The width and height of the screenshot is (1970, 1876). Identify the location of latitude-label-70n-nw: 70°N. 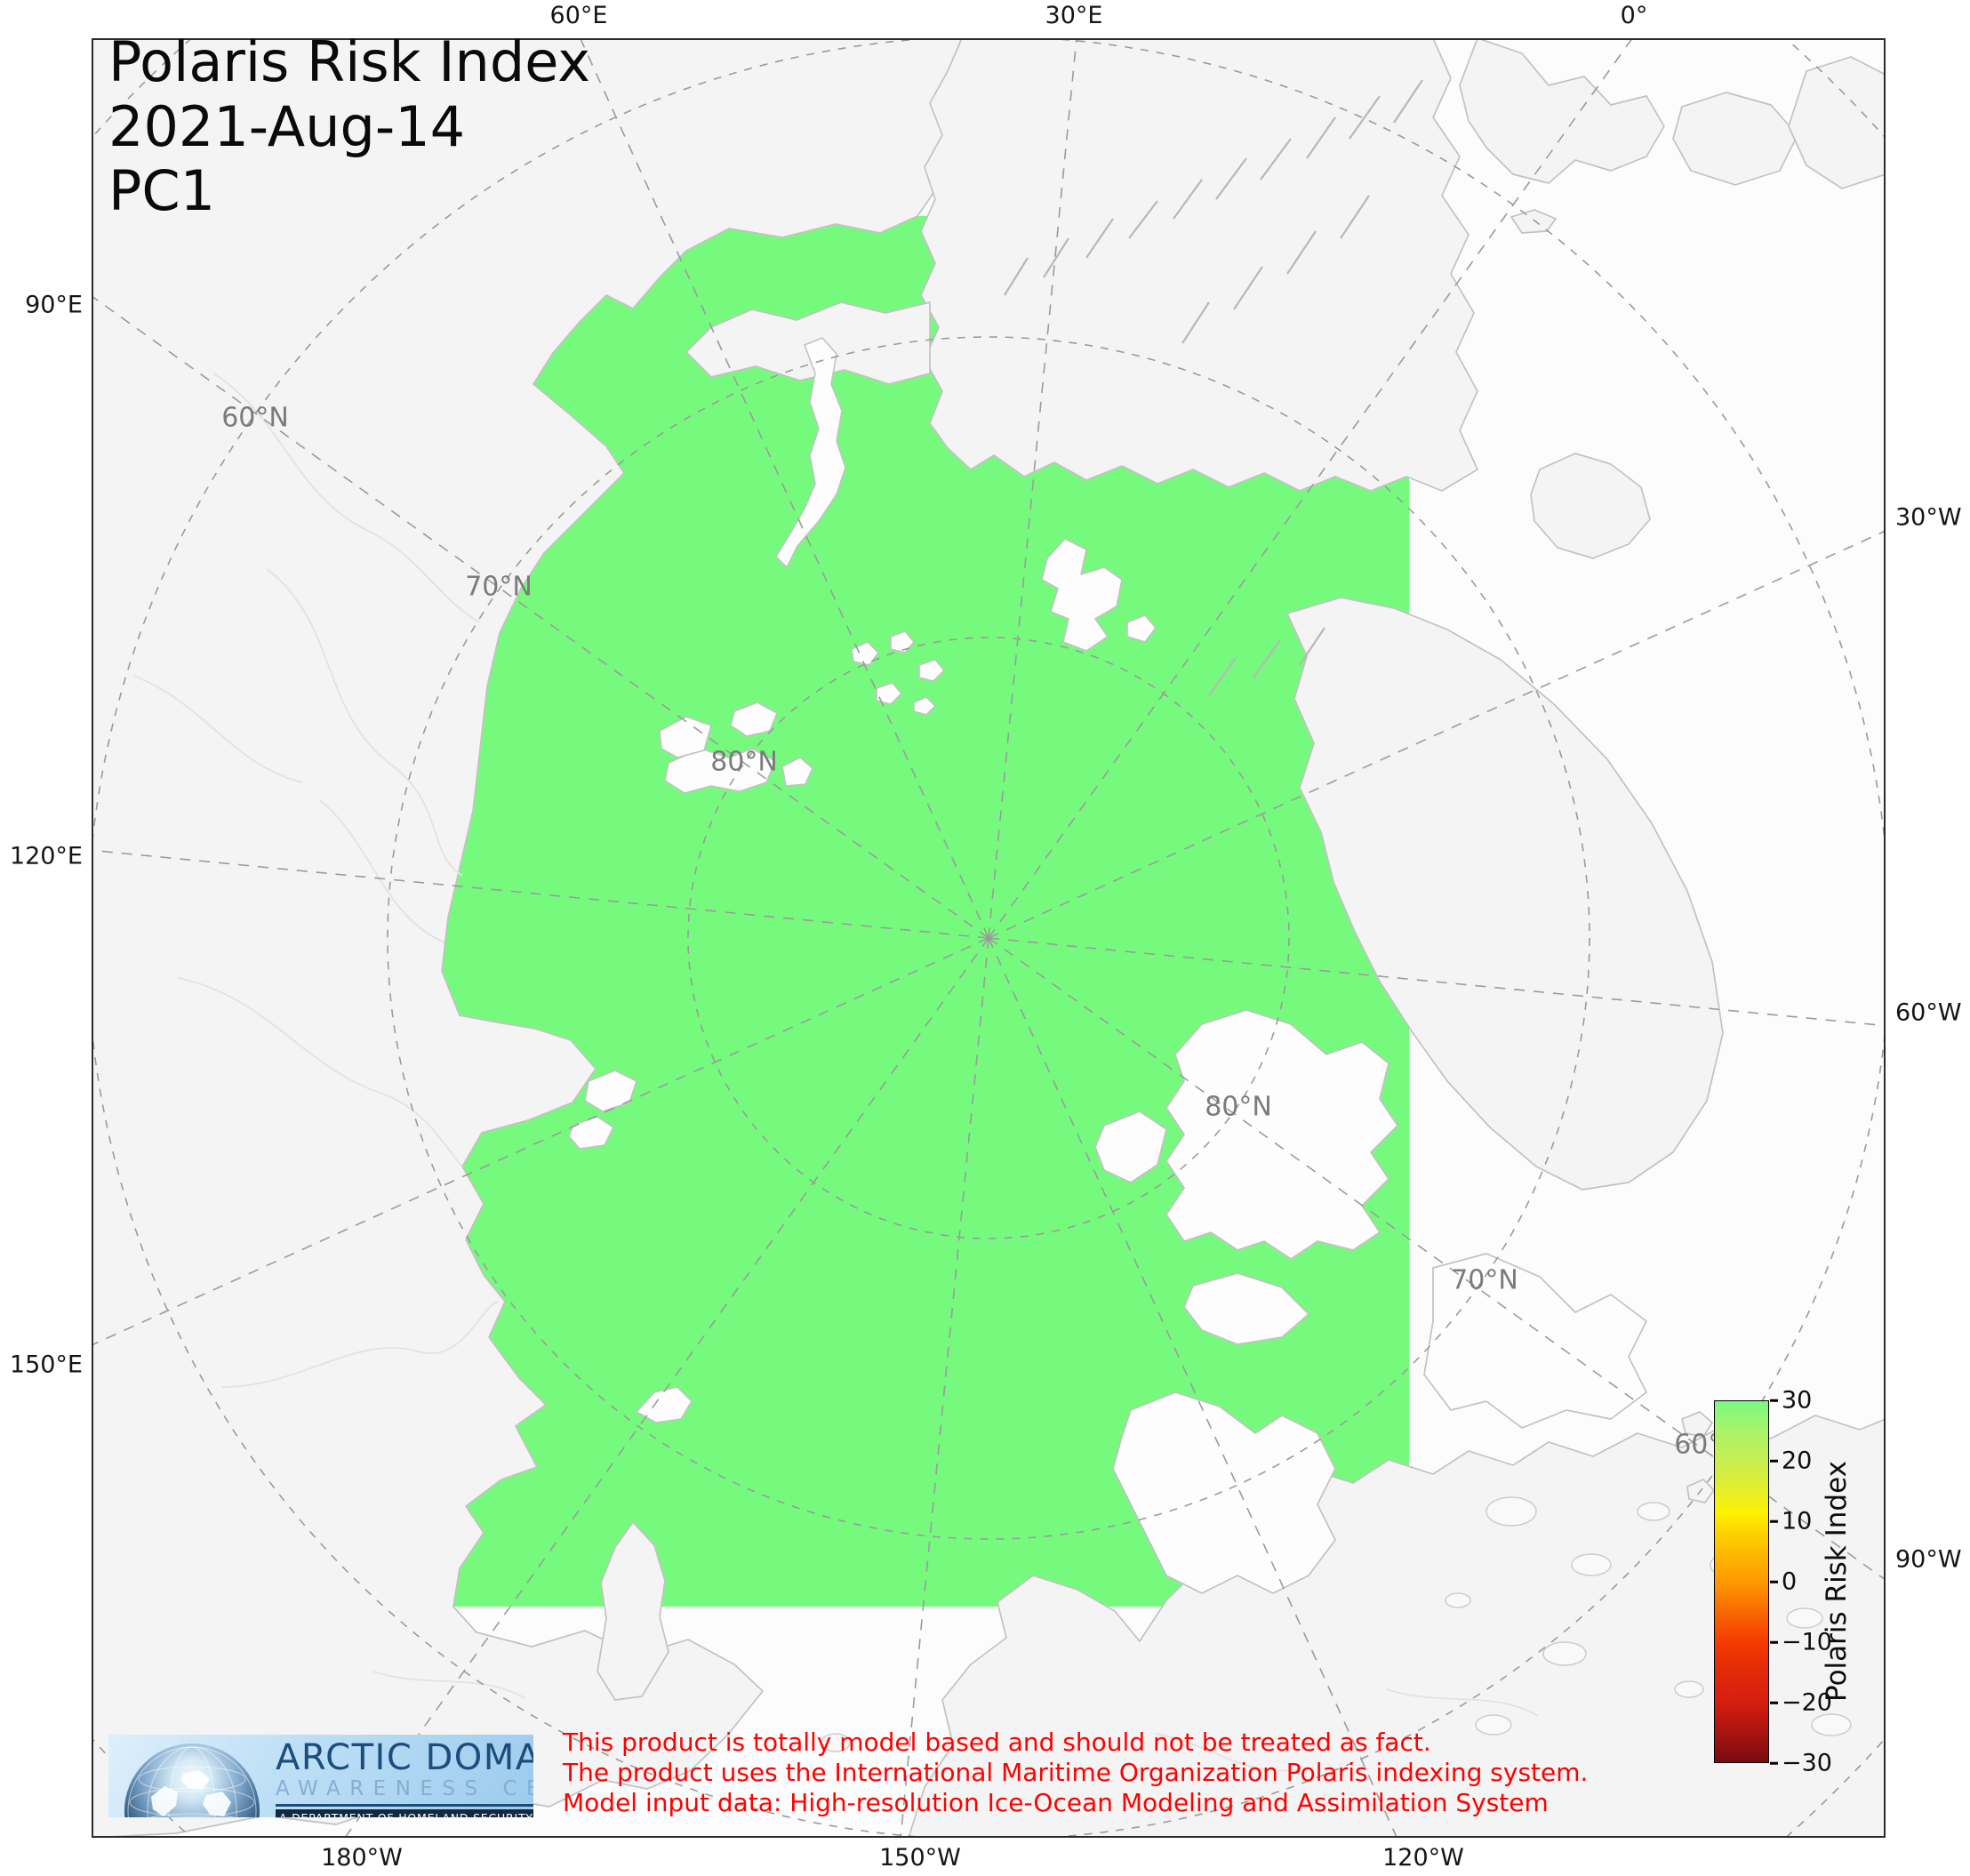
(499, 587).